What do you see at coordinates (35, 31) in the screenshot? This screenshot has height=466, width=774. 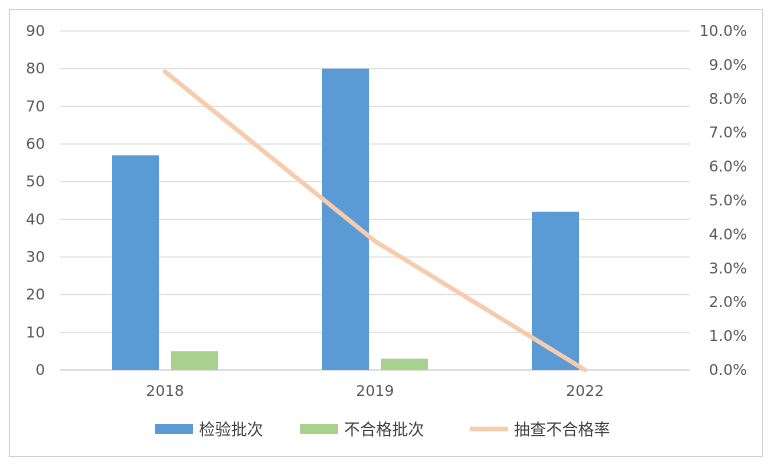 I see `left-tick-label: 90` at bounding box center [35, 31].